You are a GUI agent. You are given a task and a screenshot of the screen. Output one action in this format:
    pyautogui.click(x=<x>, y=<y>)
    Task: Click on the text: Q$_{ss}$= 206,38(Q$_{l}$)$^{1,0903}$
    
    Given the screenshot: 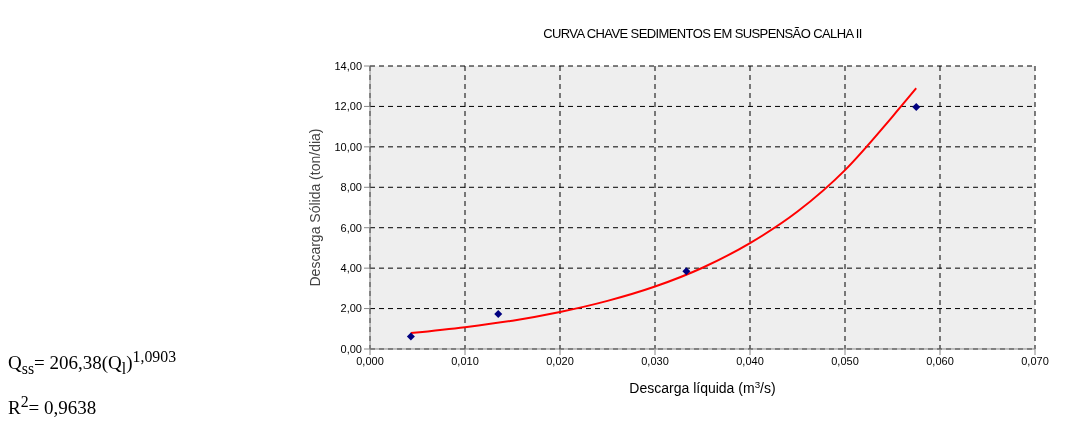 What is the action you would take?
    pyautogui.click(x=92, y=363)
    